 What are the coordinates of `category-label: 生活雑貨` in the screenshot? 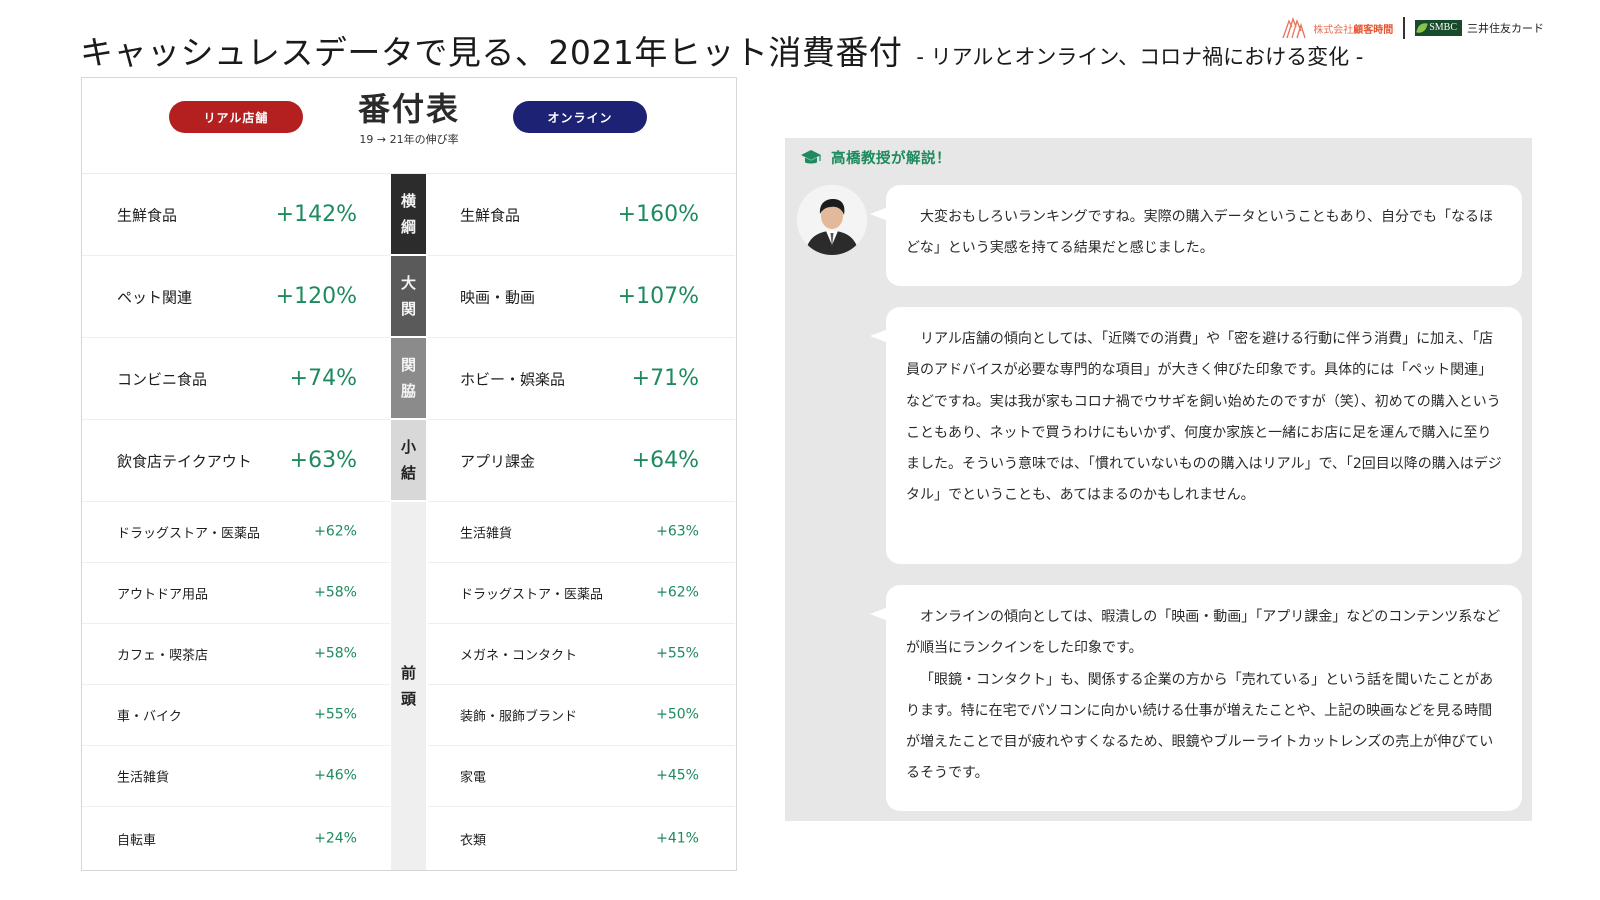 It's located at (143, 778).